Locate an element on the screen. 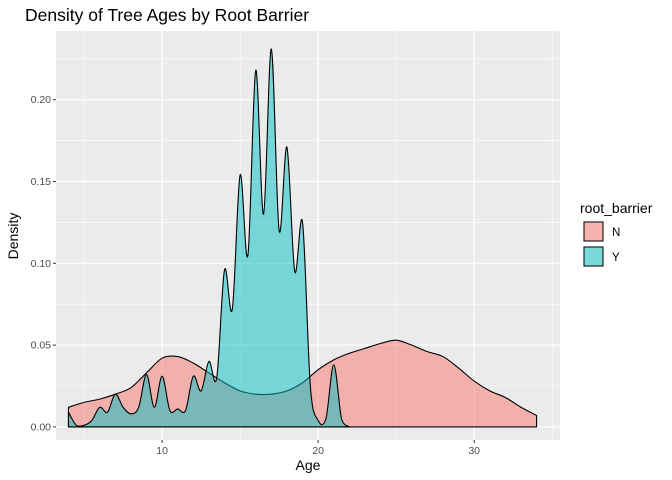 The image size is (672, 480). y-tick-label: 0.00 is located at coordinates (41, 427).